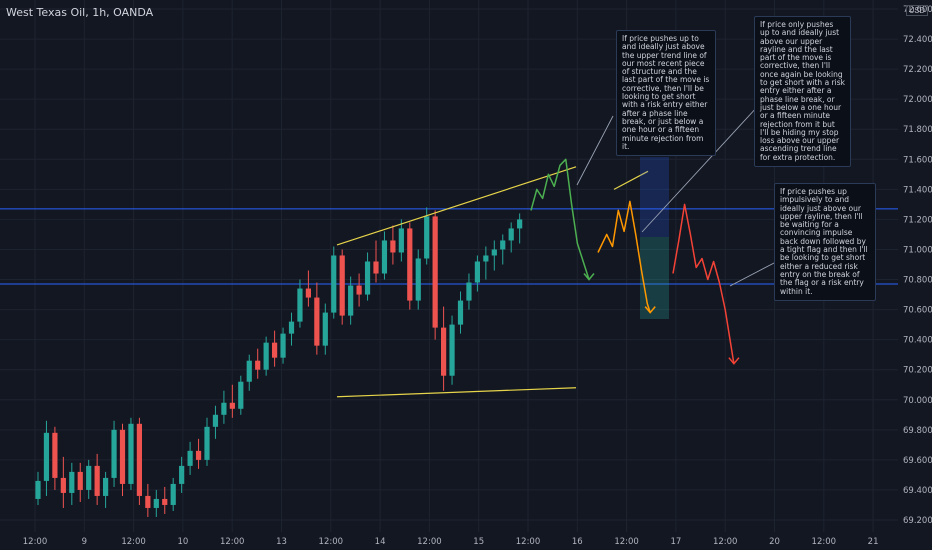 The height and width of the screenshot is (550, 932). Describe the element at coordinates (917, 401) in the screenshot. I see `y-tick-label: 70.000` at that location.